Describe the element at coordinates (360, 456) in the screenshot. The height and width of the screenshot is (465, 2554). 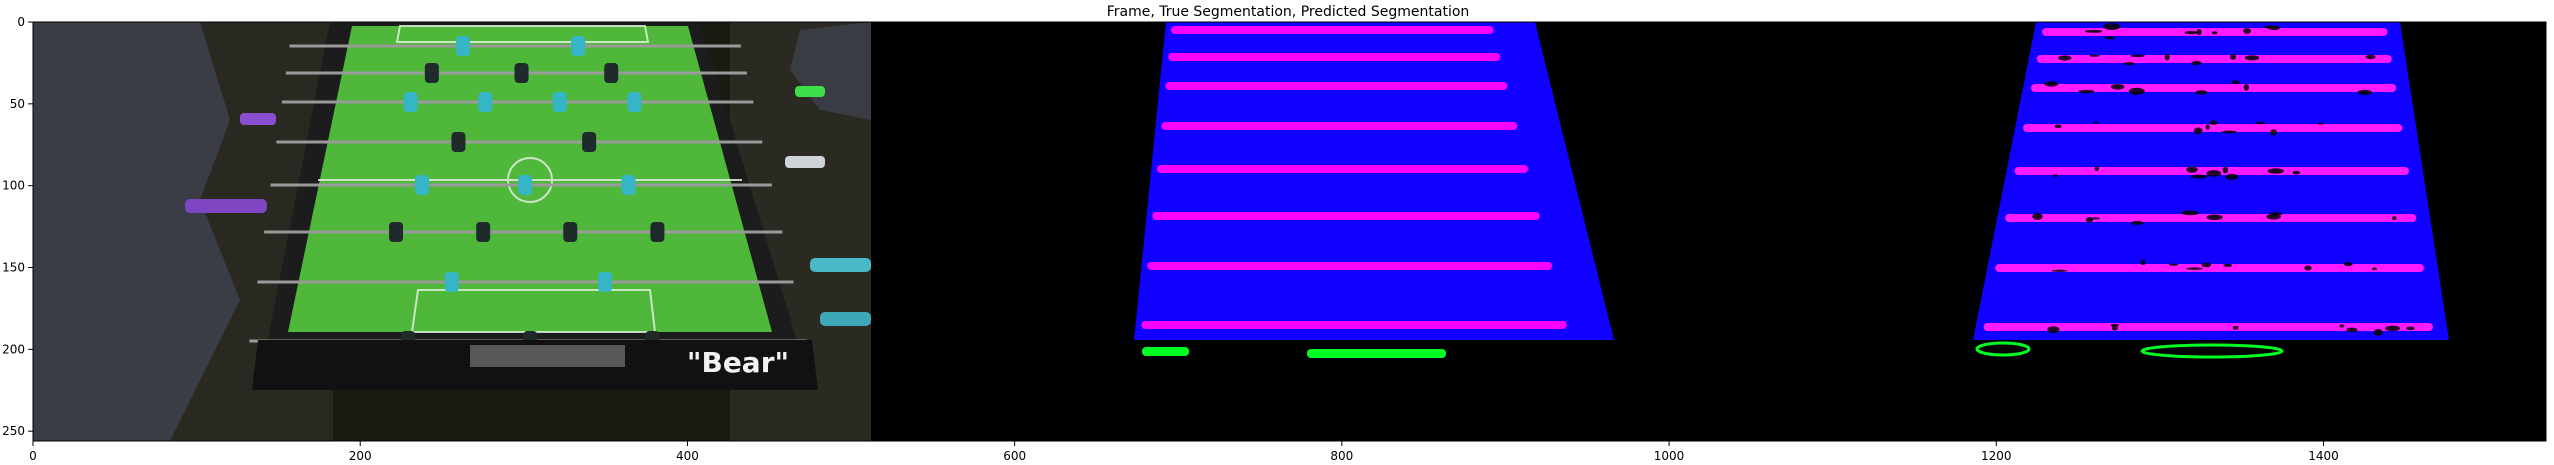
I see `x-tick-label: 200` at that location.